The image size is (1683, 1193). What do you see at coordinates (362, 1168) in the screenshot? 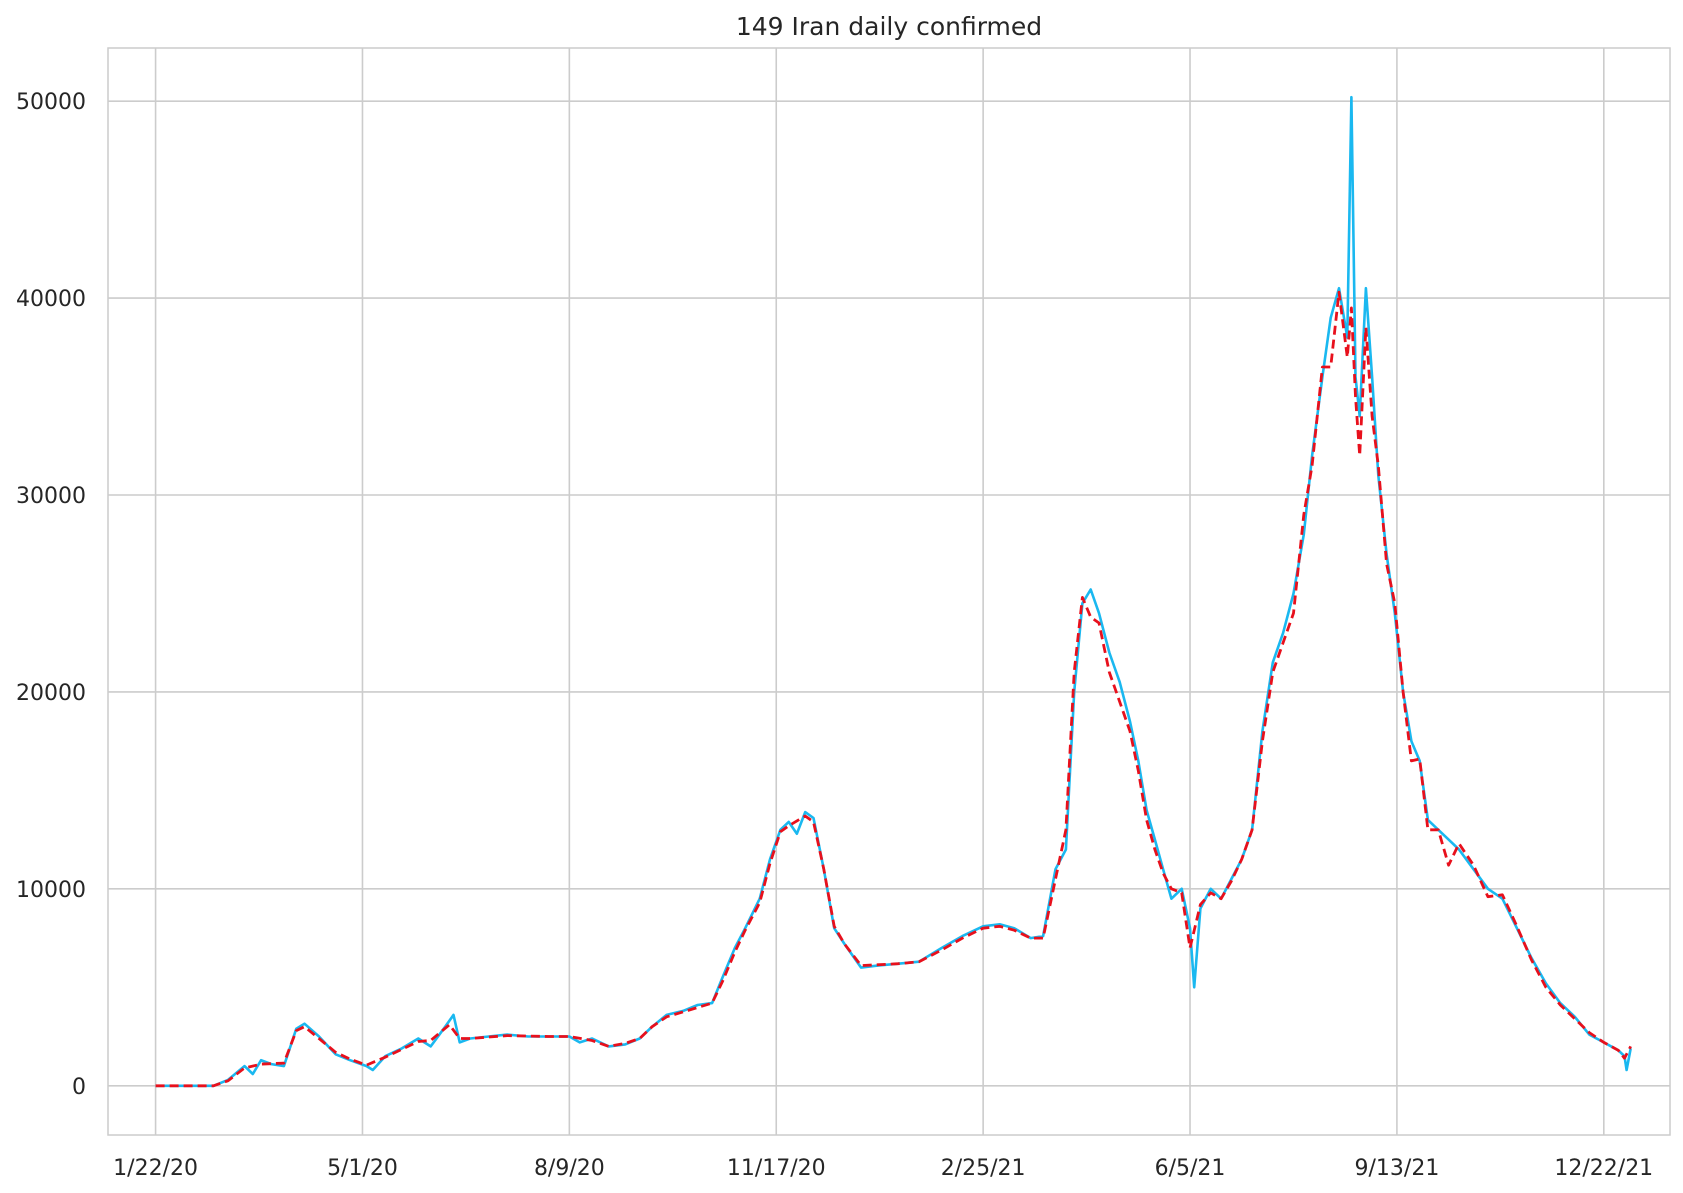
I see `x-tick-label: 5/1/20` at bounding box center [362, 1168].